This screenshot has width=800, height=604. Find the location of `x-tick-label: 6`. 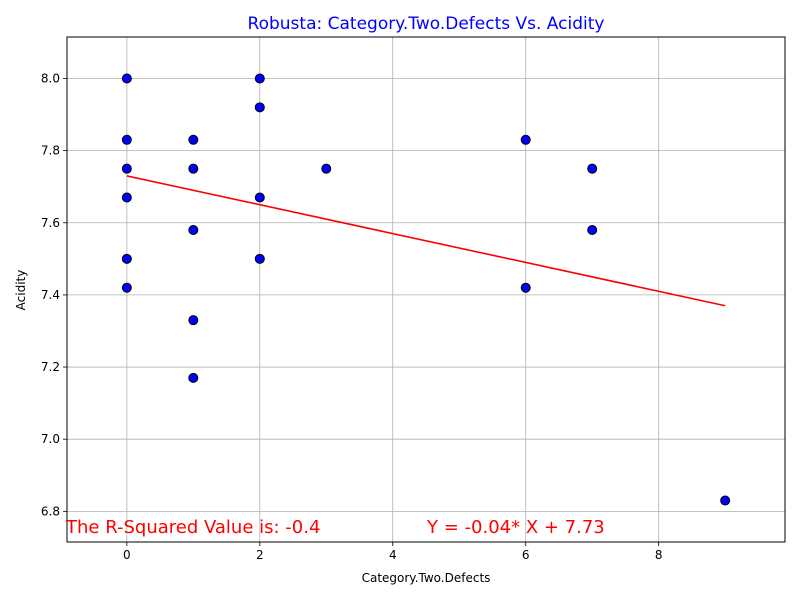

x-tick-label: 6 is located at coordinates (526, 555).